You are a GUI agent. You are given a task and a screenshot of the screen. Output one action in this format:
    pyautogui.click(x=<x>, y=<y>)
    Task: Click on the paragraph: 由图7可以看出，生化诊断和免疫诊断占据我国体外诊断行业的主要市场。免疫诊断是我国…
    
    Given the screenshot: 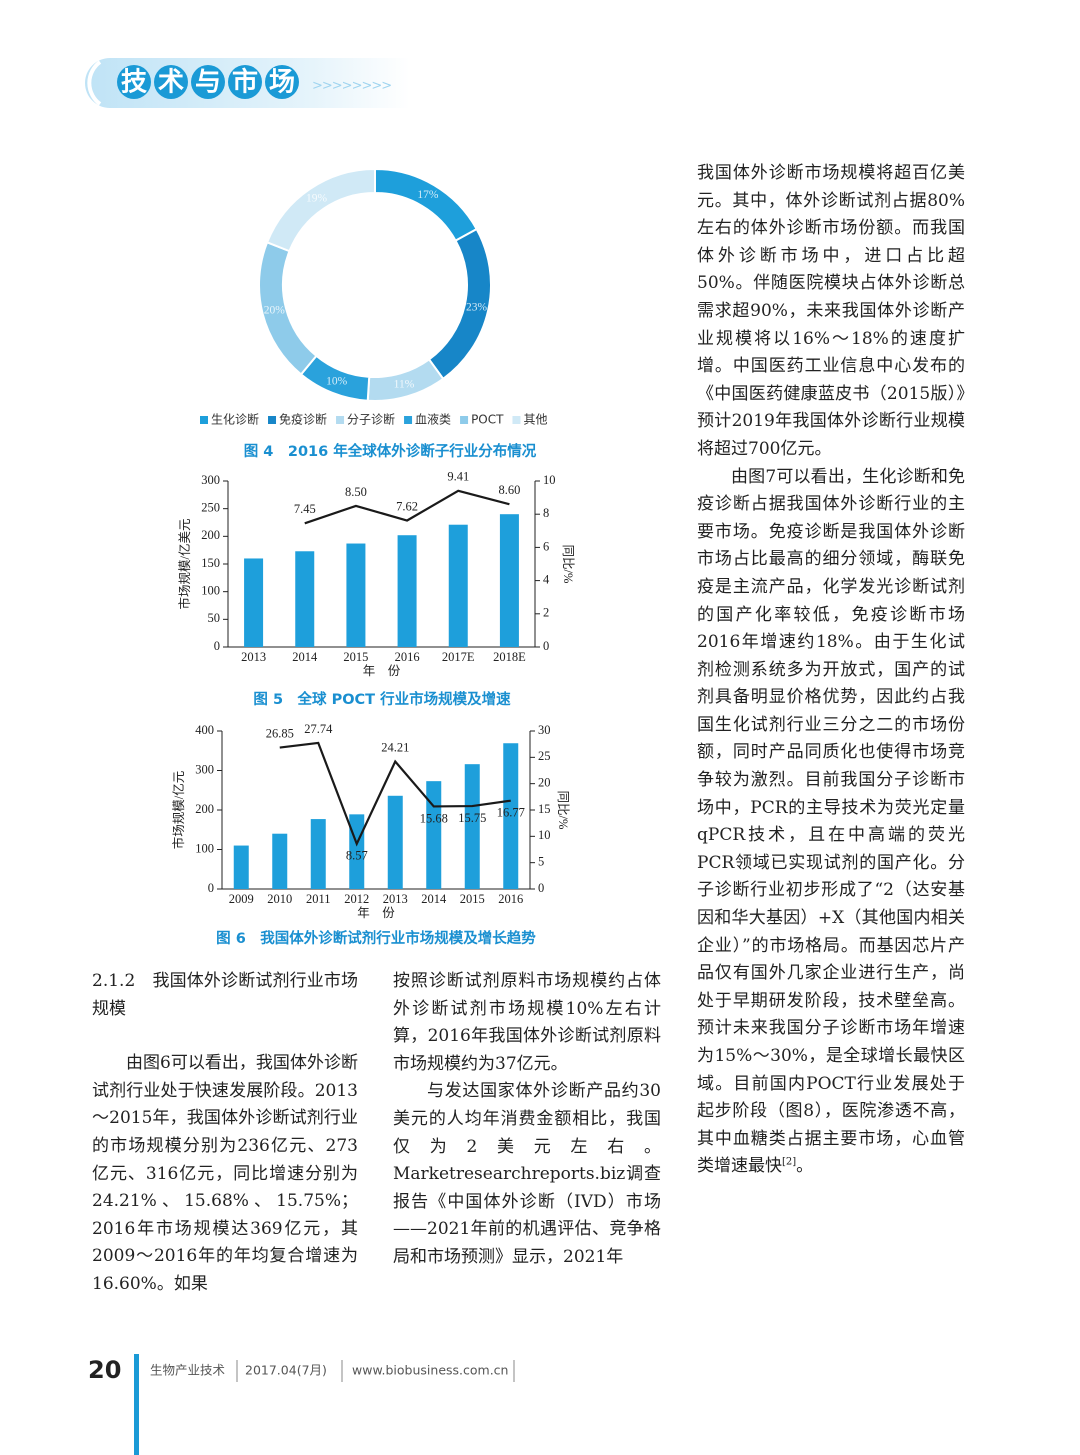 What is the action you would take?
    pyautogui.click(x=831, y=822)
    